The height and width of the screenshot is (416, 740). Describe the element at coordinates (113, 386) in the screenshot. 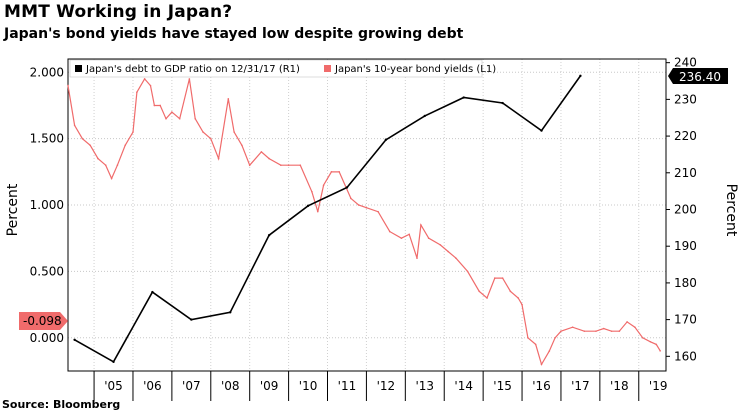

I see `x-tick-label: '05` at that location.